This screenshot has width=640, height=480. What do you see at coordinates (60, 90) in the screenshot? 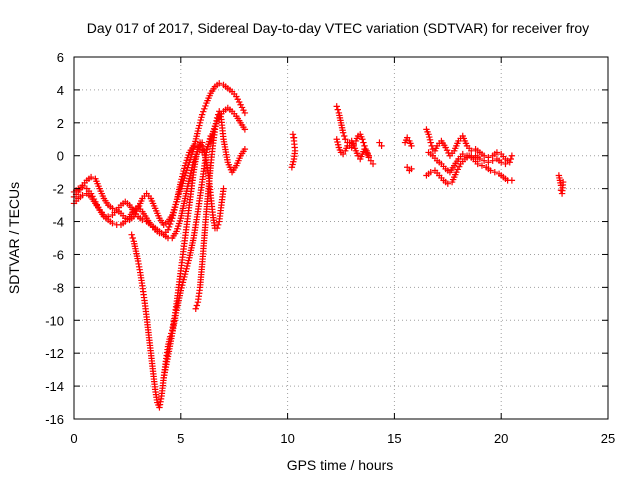
I see `y-tick-label: 4` at bounding box center [60, 90].